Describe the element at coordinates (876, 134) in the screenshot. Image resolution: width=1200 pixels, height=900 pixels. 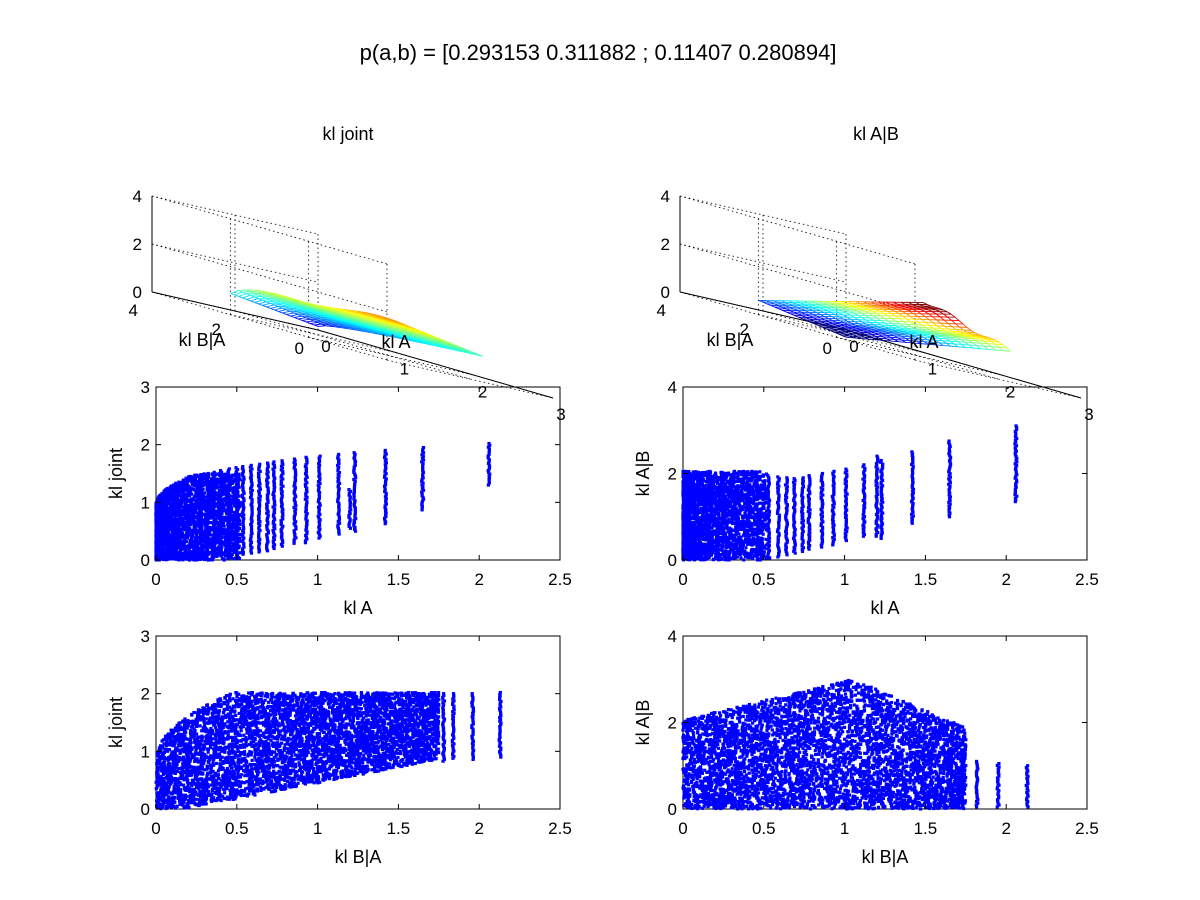
I see `subplot-title: kl A|B` at that location.